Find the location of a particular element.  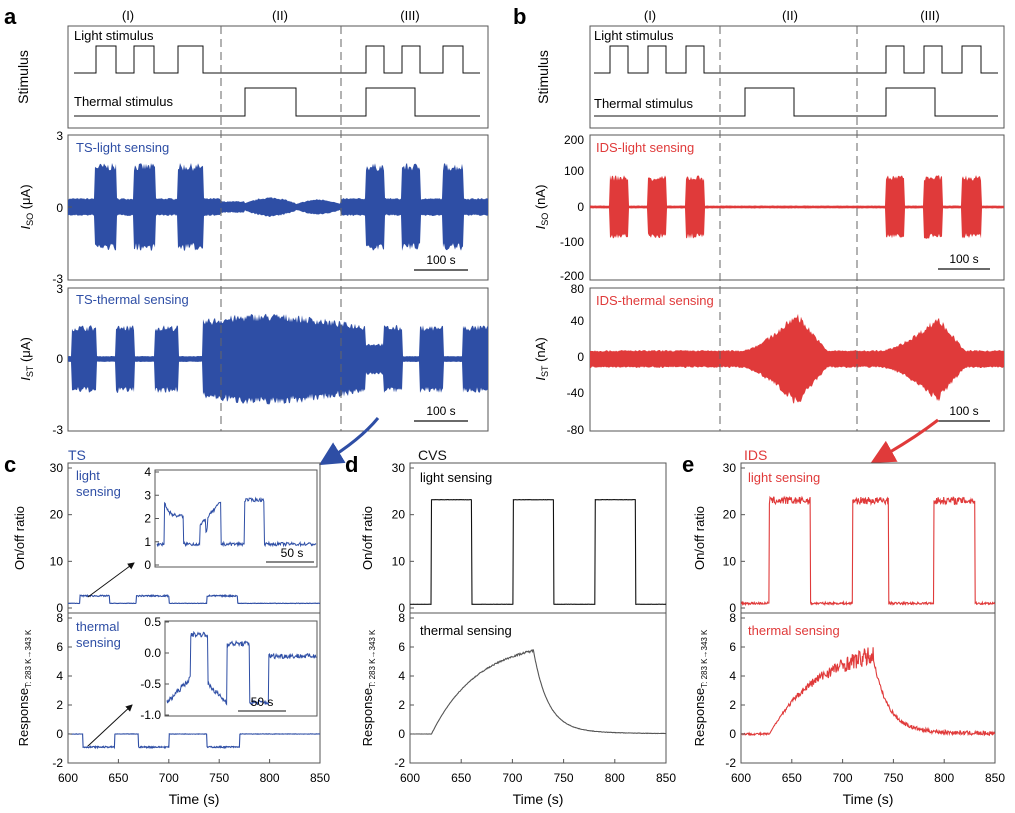

inset-scale-label-c-bottom: 50 s is located at coordinates (262, 702).